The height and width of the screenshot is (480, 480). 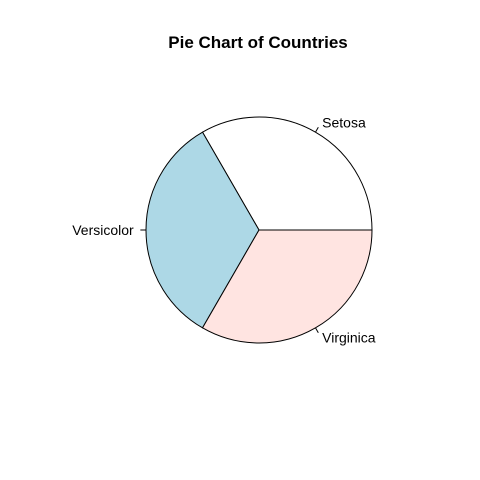 I want to click on pie-slice-versicolor, so click(x=202, y=230).